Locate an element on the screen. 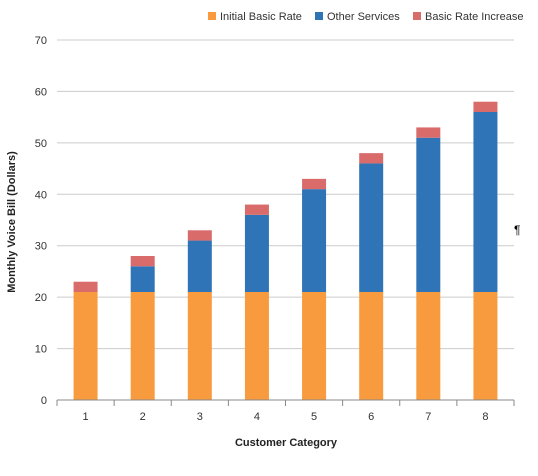 The width and height of the screenshot is (538, 476). y-axis-title: Monthly Voice Bill (Dollars) is located at coordinates (12, 222).